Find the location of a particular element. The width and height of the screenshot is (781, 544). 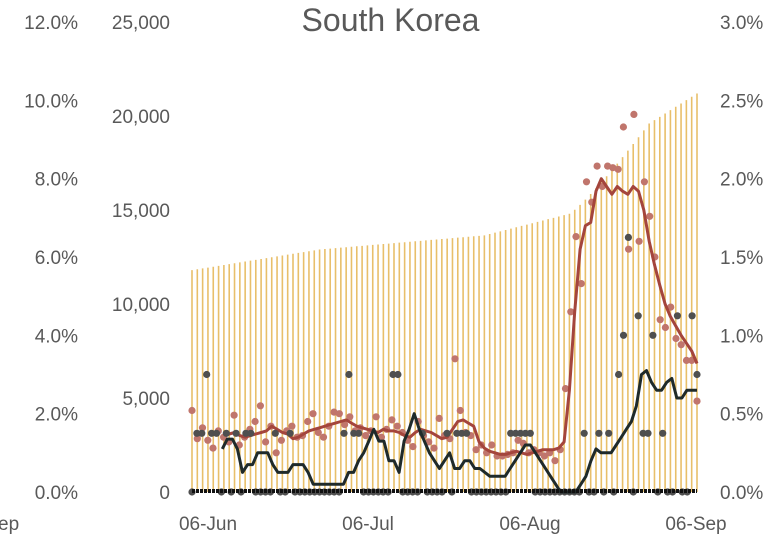

left-inner-axis-tick-1: 5,000 is located at coordinates (146, 399).